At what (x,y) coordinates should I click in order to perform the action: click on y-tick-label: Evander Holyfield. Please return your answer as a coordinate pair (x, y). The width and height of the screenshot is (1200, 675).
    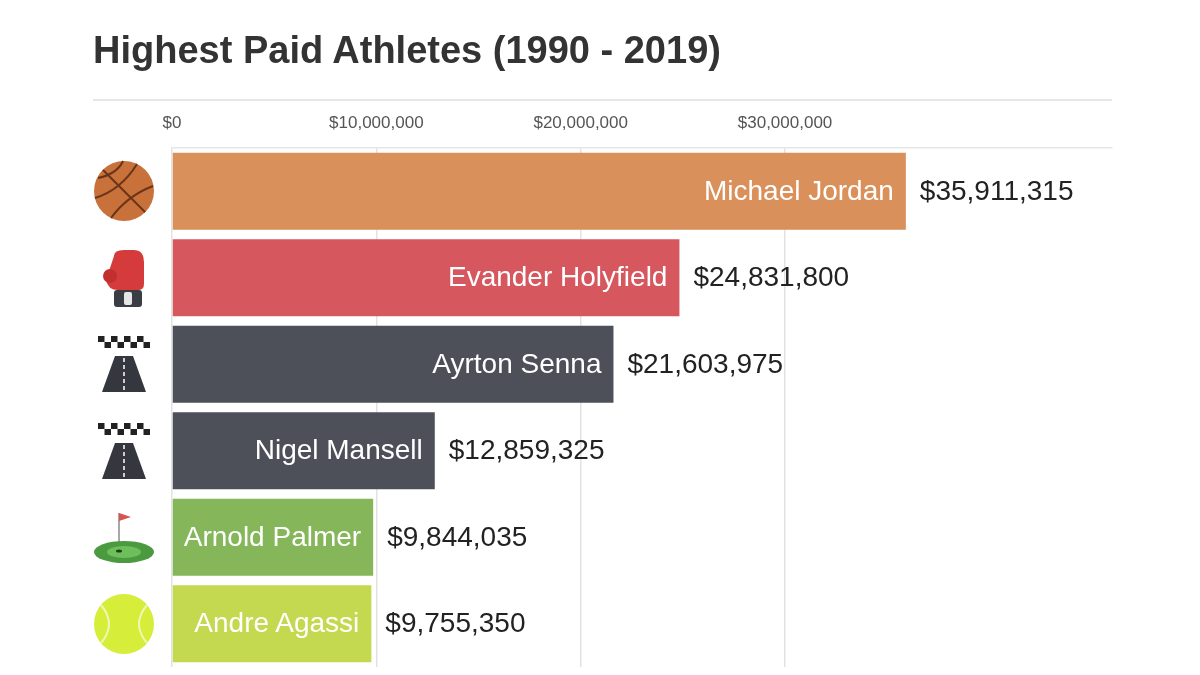
    Looking at the image, I should click on (557, 277).